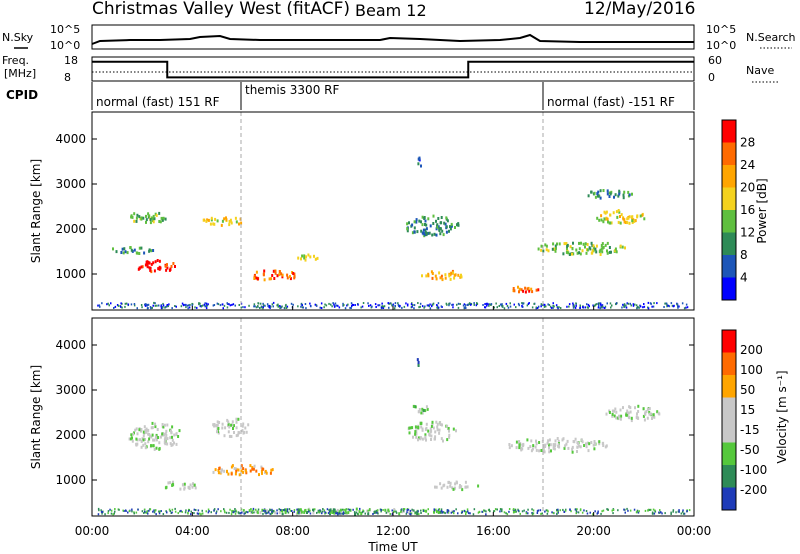 This screenshot has height=554, width=800. Describe the element at coordinates (762, 210) in the screenshot. I see `power-colorbar-label: Power [dB]` at that location.